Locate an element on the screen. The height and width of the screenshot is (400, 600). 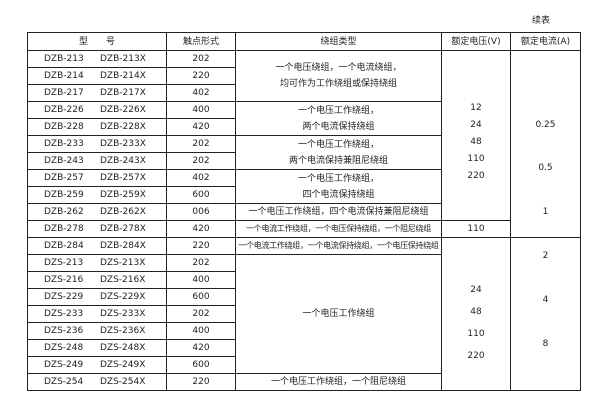
voltage-cell: 24 48 110 220 is located at coordinates (476, 314).